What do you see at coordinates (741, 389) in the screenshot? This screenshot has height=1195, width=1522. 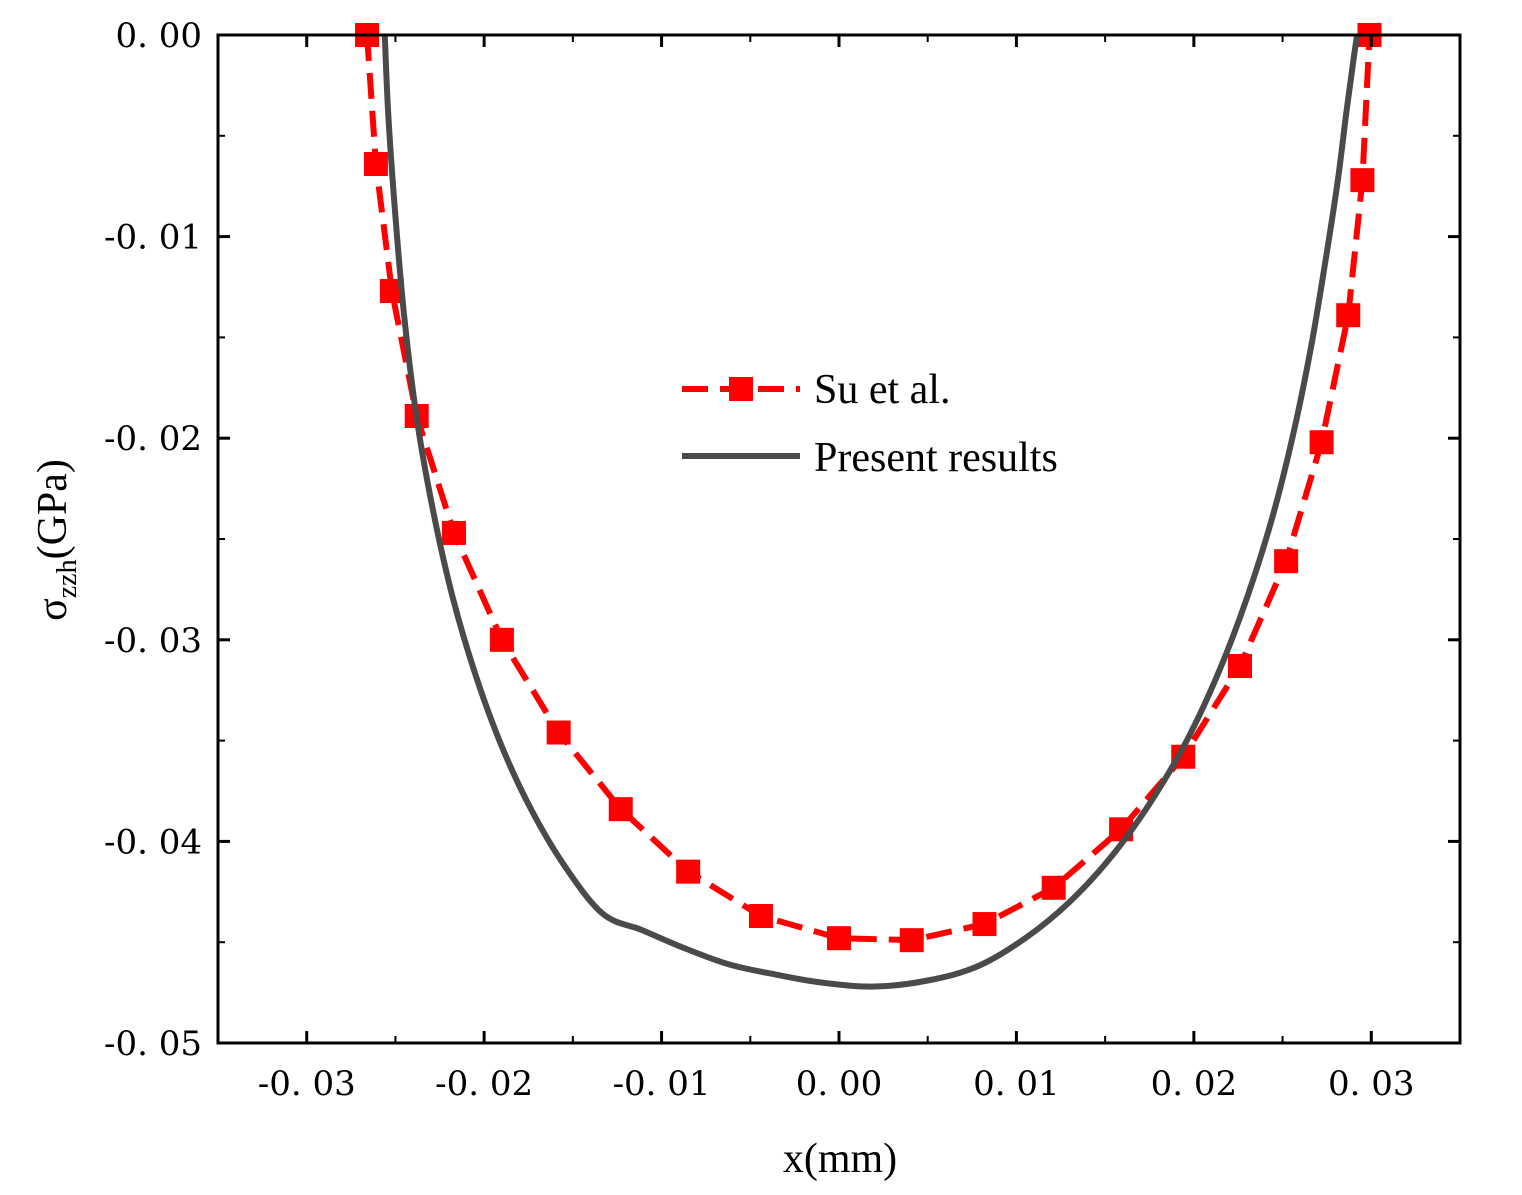 I see `legend-marker-su` at bounding box center [741, 389].